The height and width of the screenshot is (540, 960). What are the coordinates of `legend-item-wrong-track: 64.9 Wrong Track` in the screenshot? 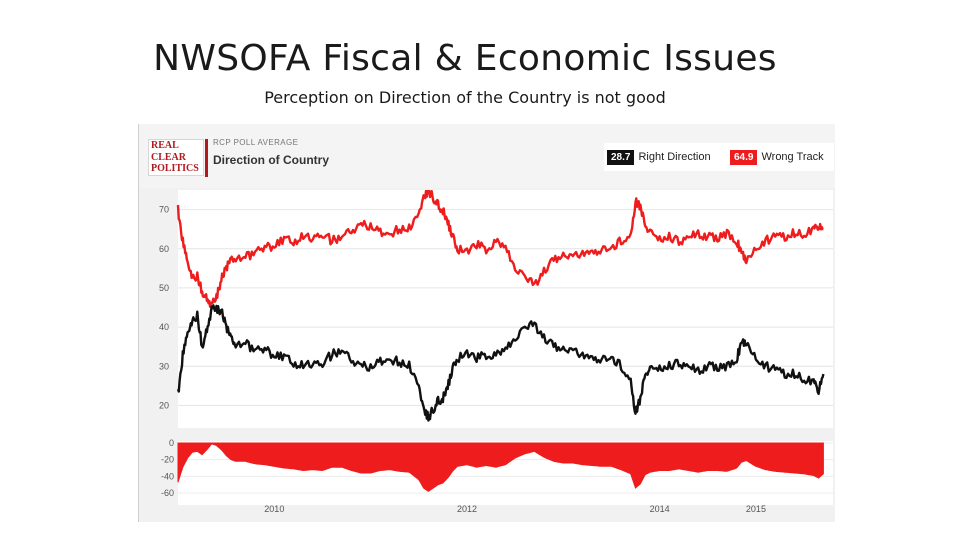 It's located at (777, 157).